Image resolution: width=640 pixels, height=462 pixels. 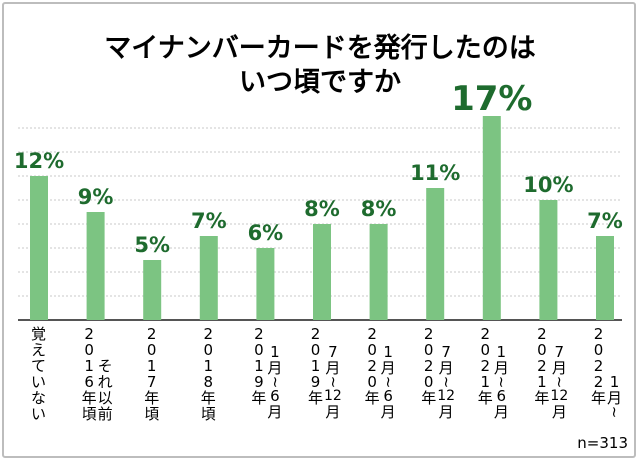 What do you see at coordinates (325, 373) in the screenshot?
I see `x-tick-label: 2 0 1 9 年 7 月 ~12 月` at bounding box center [325, 373].